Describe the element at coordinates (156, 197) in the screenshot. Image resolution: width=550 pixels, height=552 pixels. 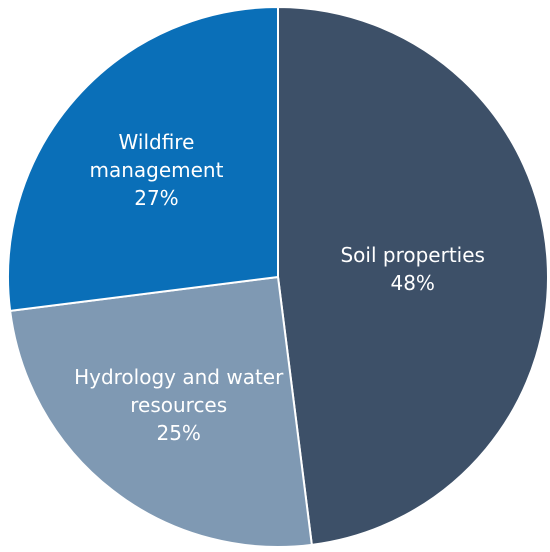
I see `value-label: 27%` at that location.